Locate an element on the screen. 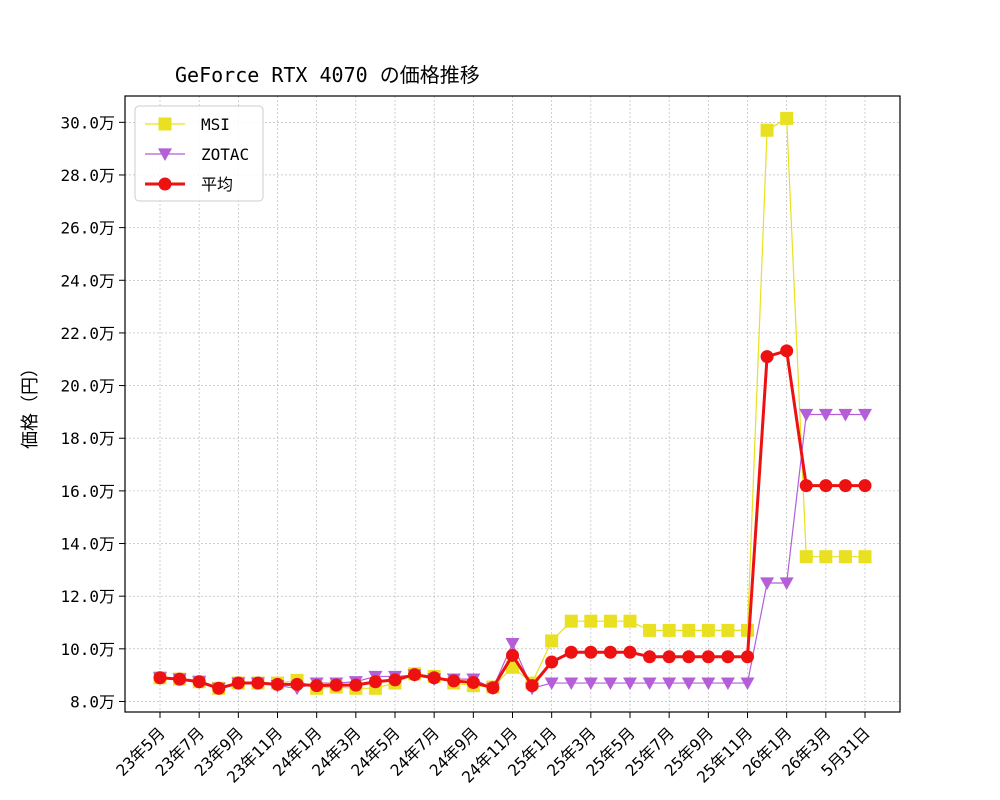 The image size is (1000, 800). legend-item-average: 平均 is located at coordinates (189, 184).